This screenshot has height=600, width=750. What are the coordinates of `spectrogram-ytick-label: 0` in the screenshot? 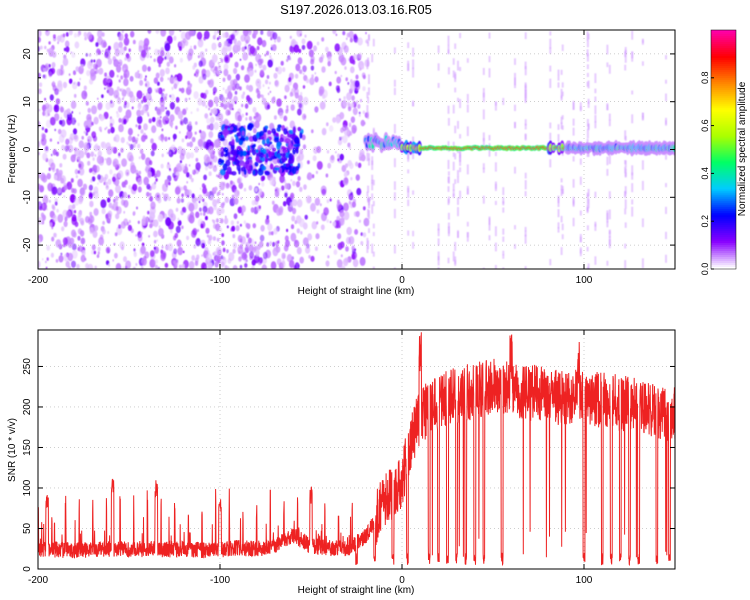 It's located at (27, 149).